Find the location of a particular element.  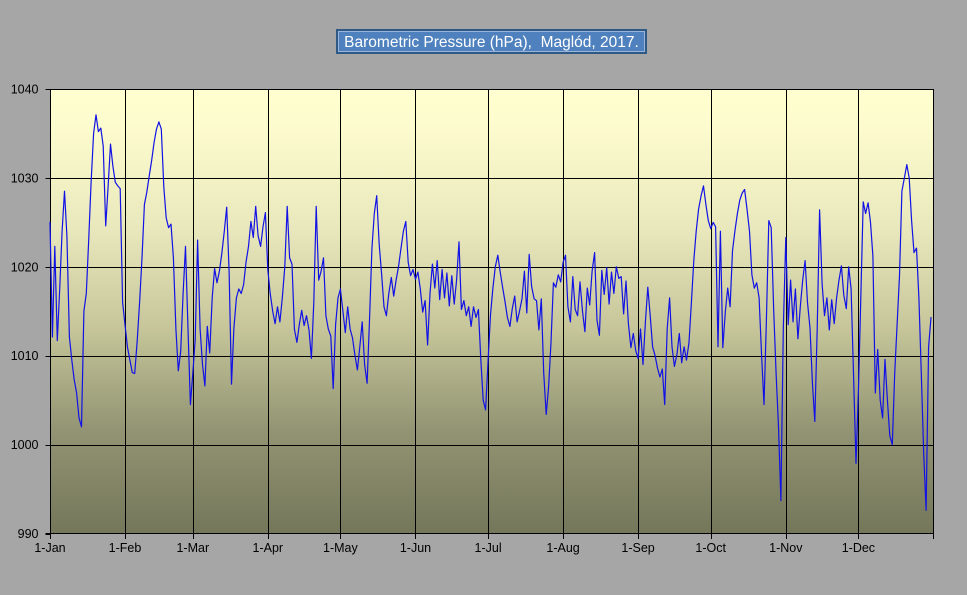

svg-text: 1-Mar is located at coordinates (192, 548).